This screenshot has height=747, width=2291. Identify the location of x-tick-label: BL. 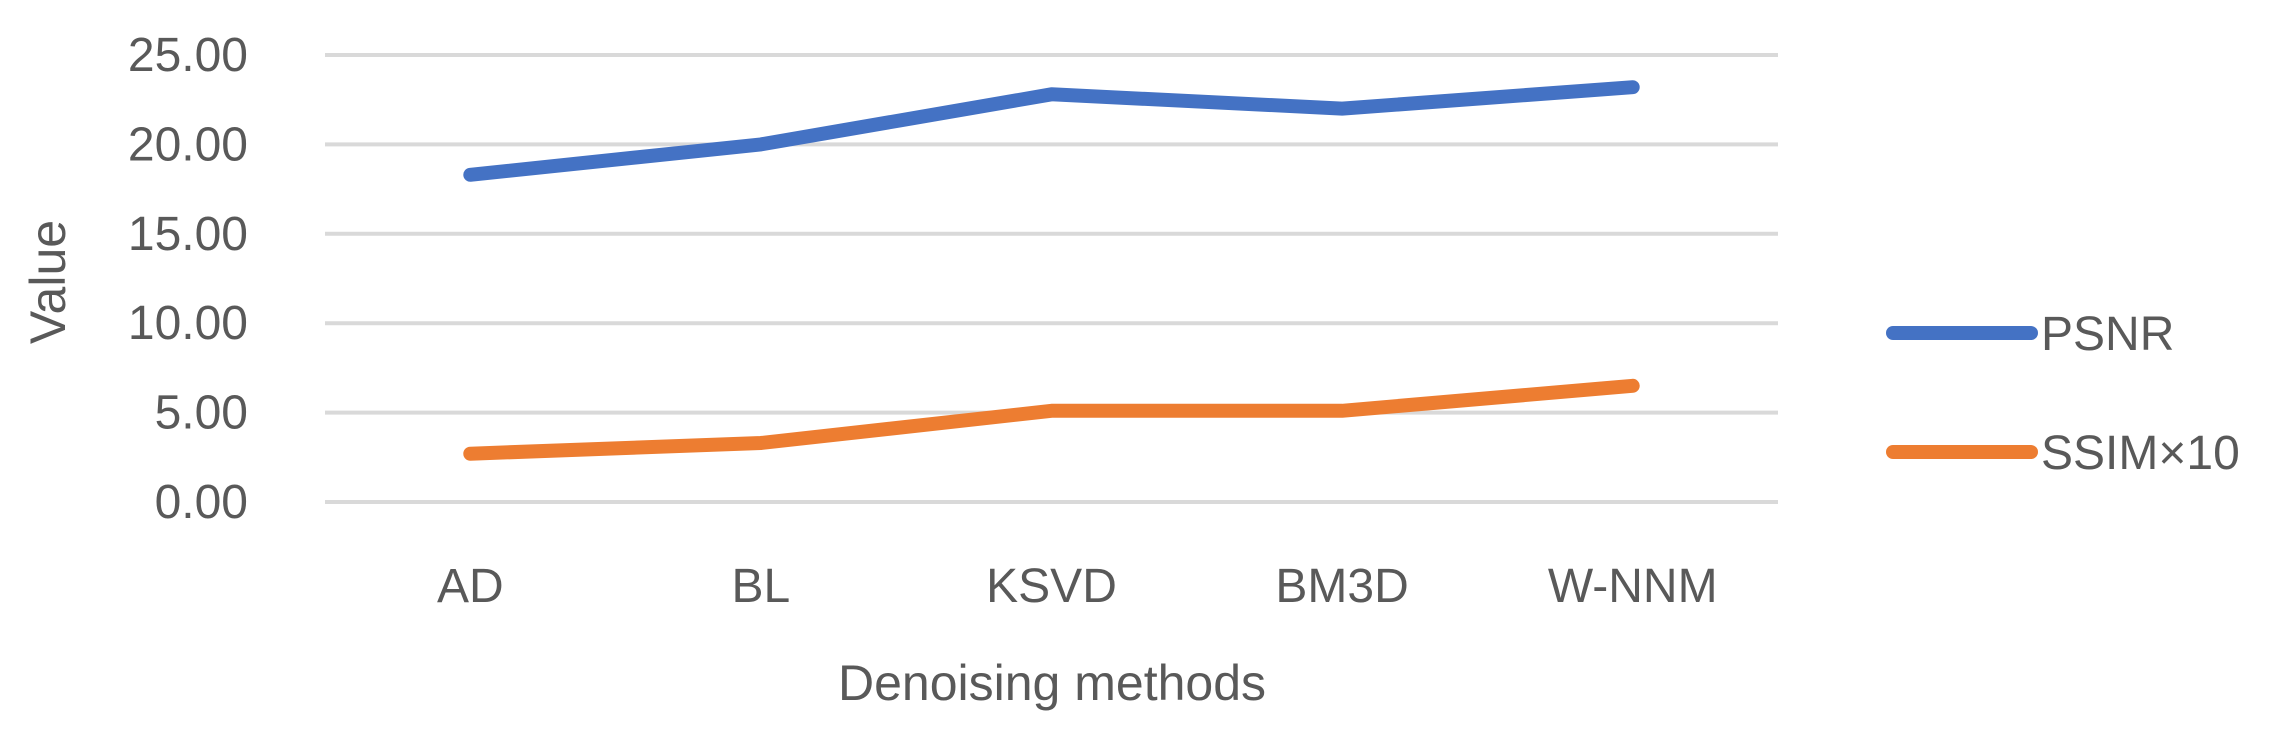
(761, 586).